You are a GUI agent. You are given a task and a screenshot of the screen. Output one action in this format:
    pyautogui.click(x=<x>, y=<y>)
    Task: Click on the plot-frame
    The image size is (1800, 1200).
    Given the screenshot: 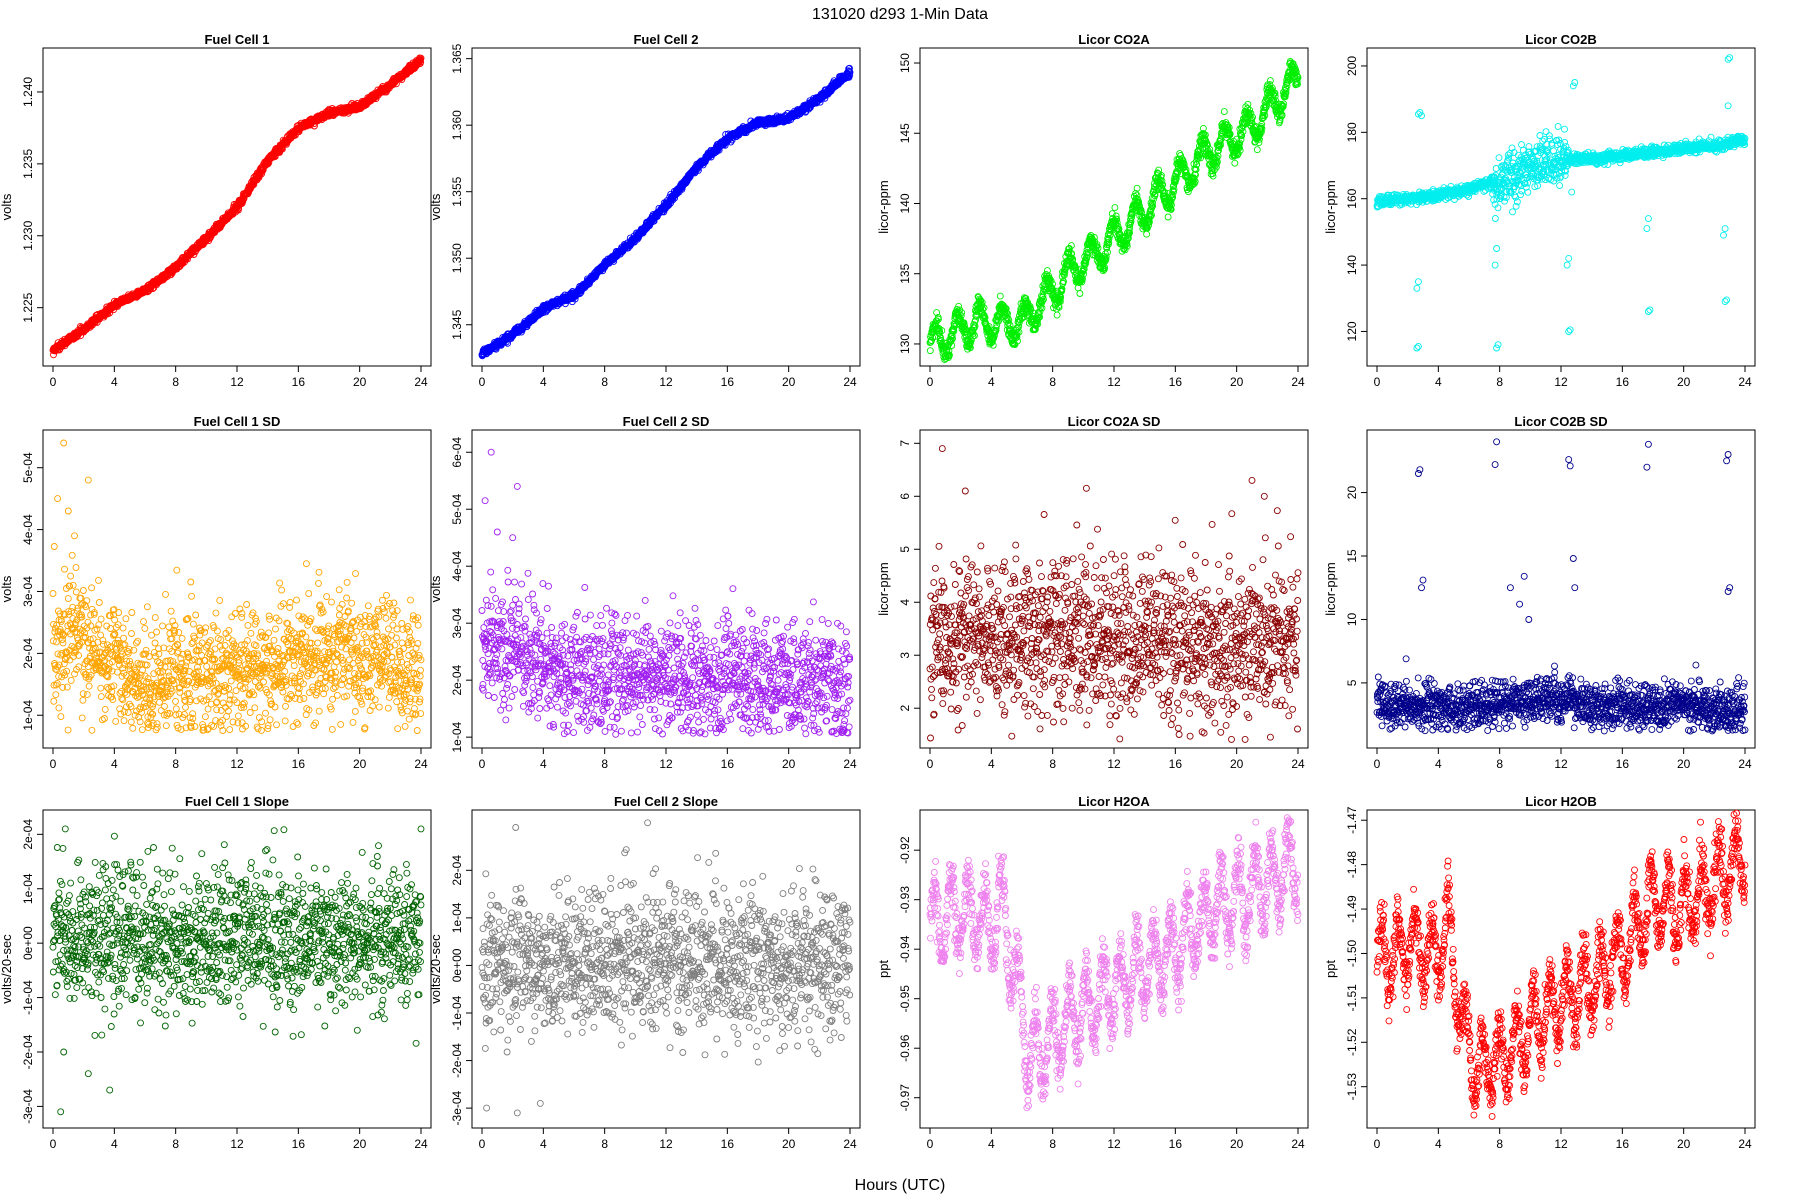 What is the action you would take?
    pyautogui.click(x=1561, y=207)
    